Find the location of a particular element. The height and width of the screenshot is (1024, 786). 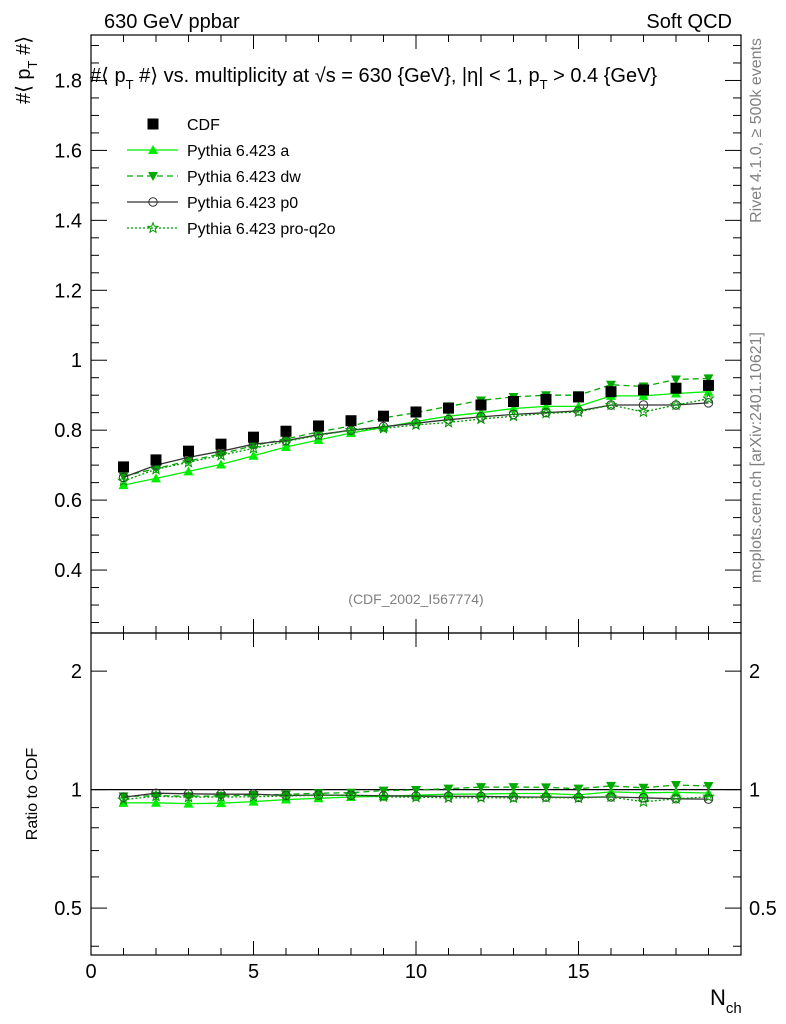

rivet-version-label: Rivet 4.1.0, ≥ 500k events is located at coordinates (756, 130).